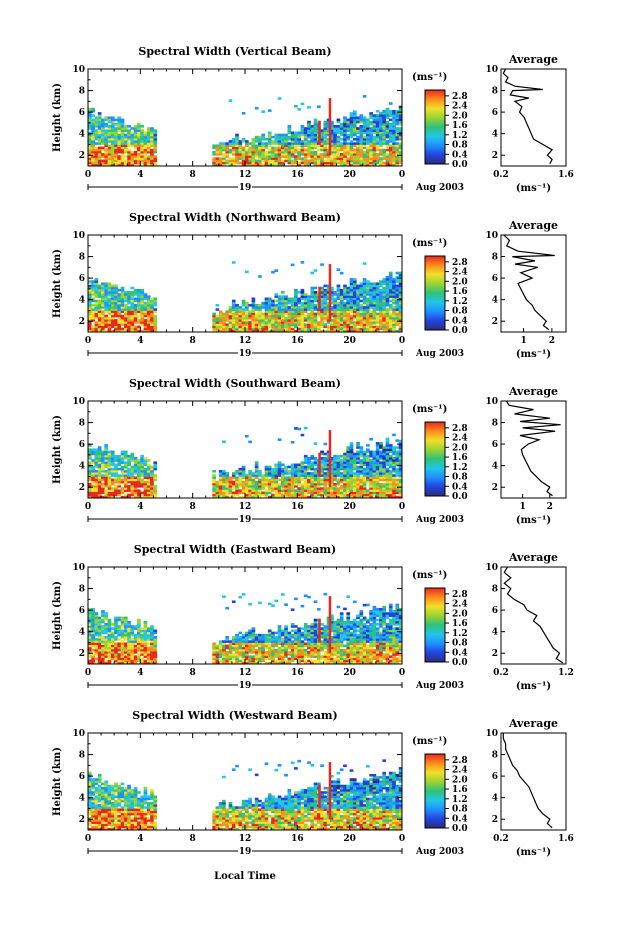 The height and width of the screenshot is (929, 624). Describe the element at coordinates (460, 136) in the screenshot. I see `colorbar-tick-label: 1.2` at that location.